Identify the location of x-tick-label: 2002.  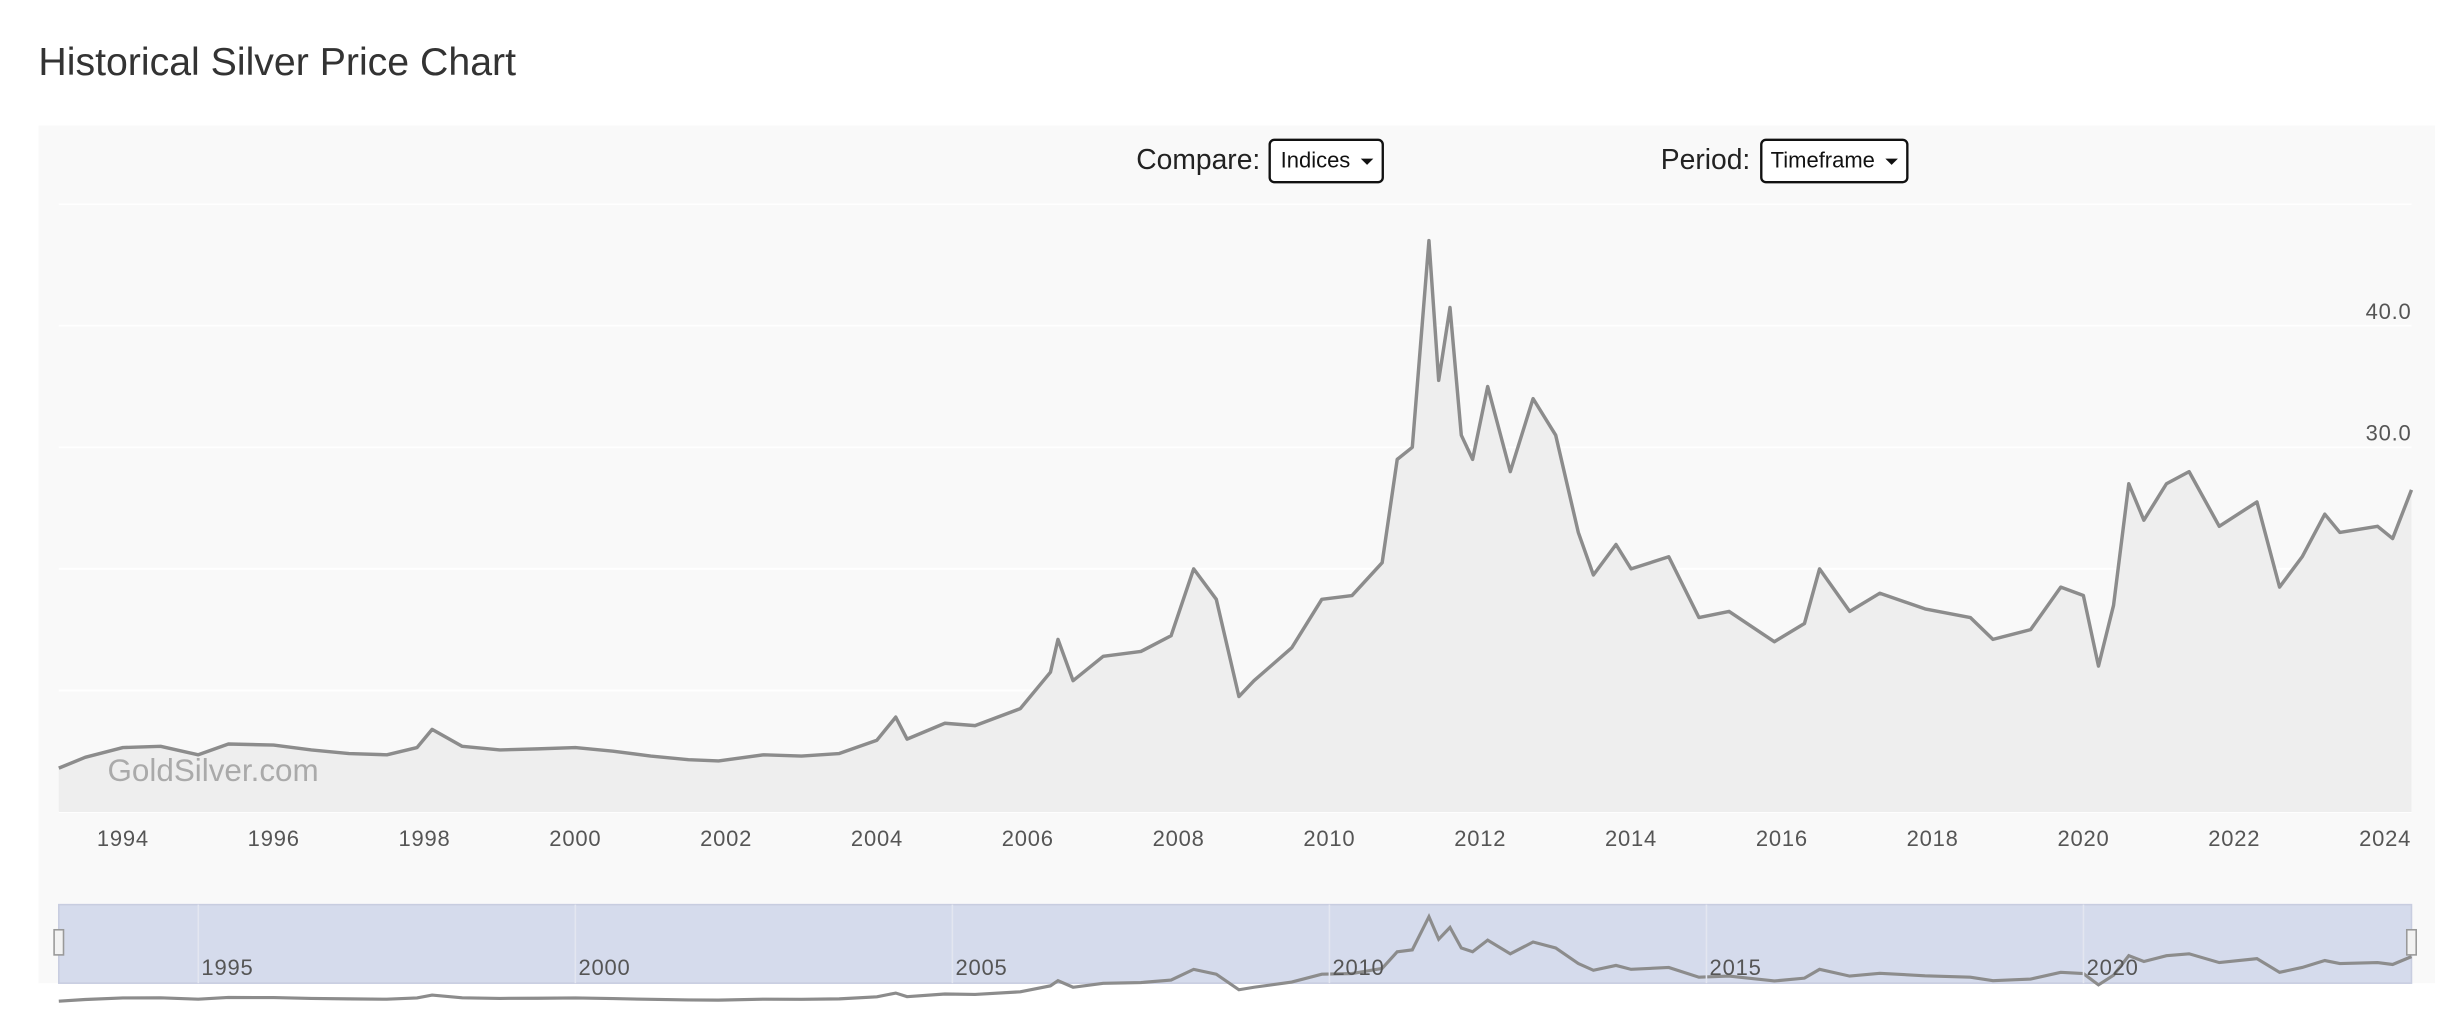
(726, 838).